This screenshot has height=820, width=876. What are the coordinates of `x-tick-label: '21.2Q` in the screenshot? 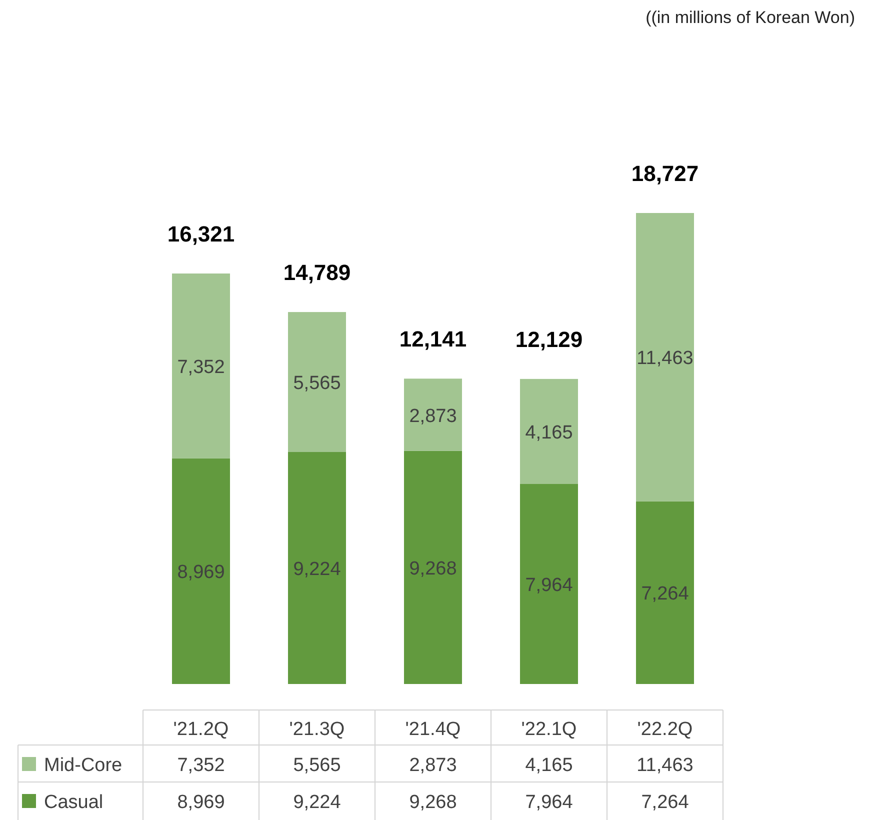 It's located at (201, 729).